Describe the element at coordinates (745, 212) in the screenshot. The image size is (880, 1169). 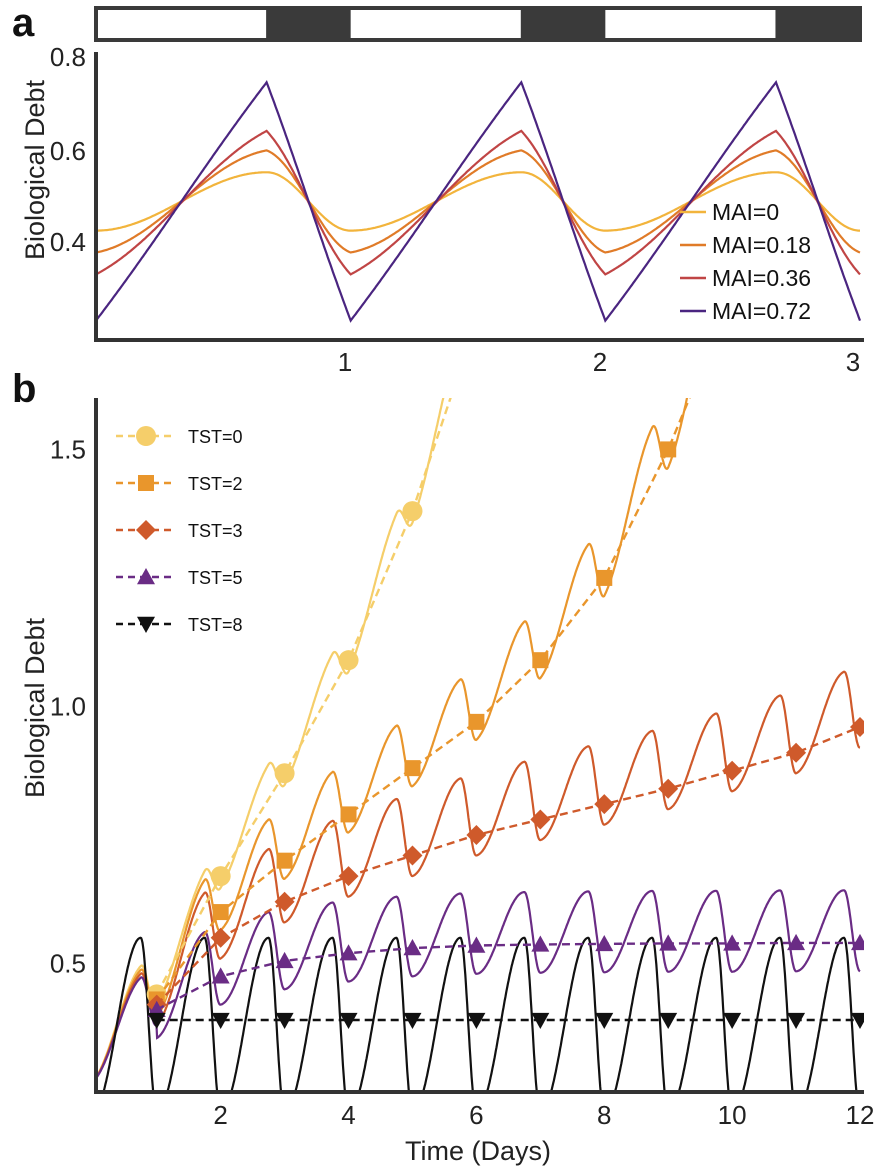
I see `legend-label: MAI=0` at that location.